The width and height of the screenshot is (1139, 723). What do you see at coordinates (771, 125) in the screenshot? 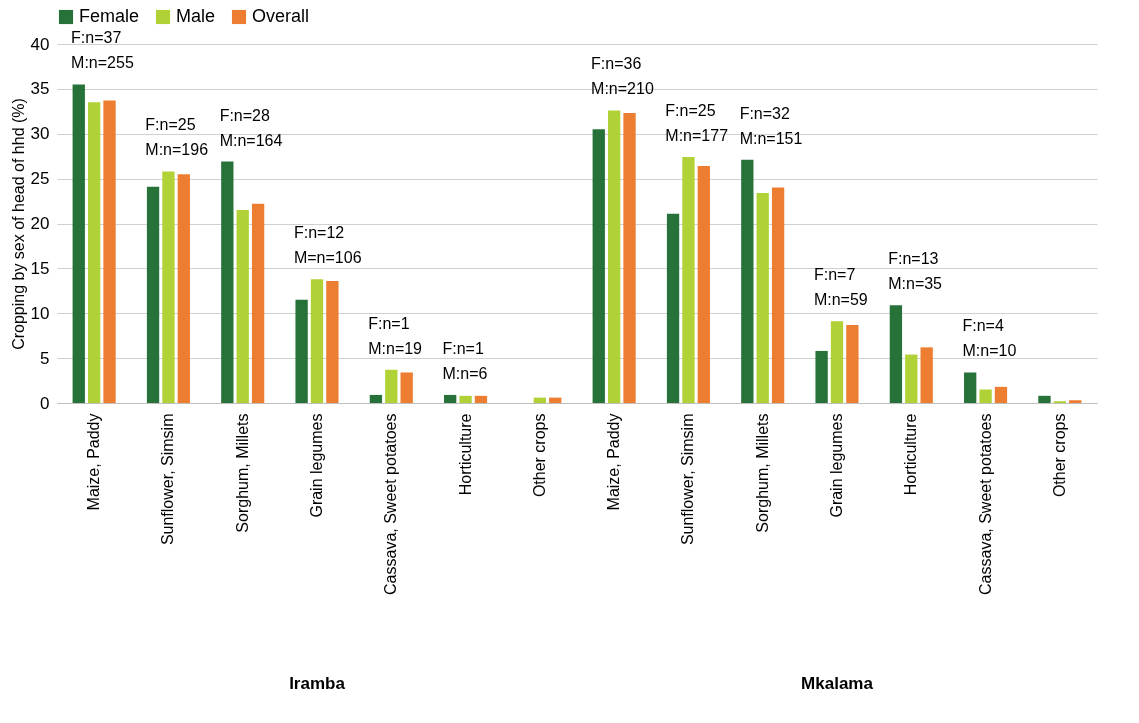
I see `annotation: F:n=32 M:n=151` at bounding box center [771, 125].